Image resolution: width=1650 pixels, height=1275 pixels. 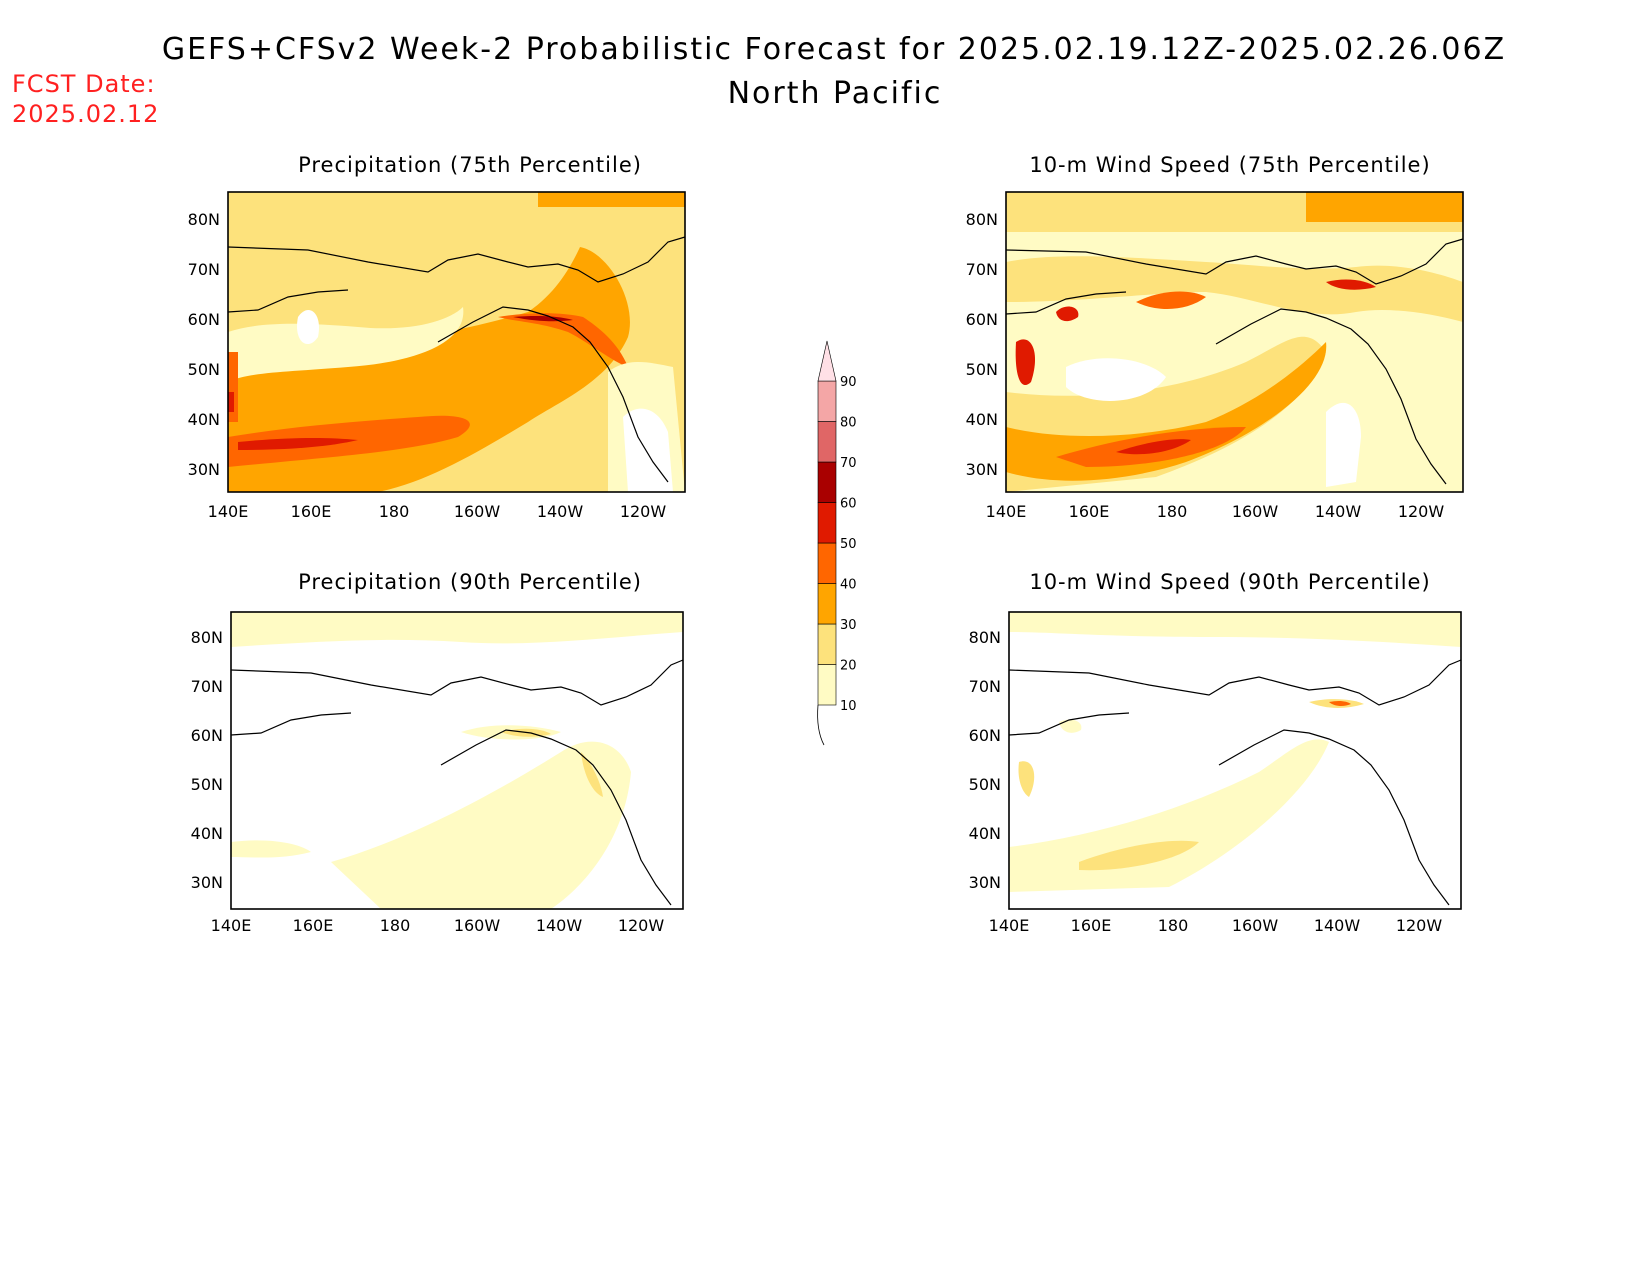 I want to click on colorbar-top-cap, so click(x=827, y=361).